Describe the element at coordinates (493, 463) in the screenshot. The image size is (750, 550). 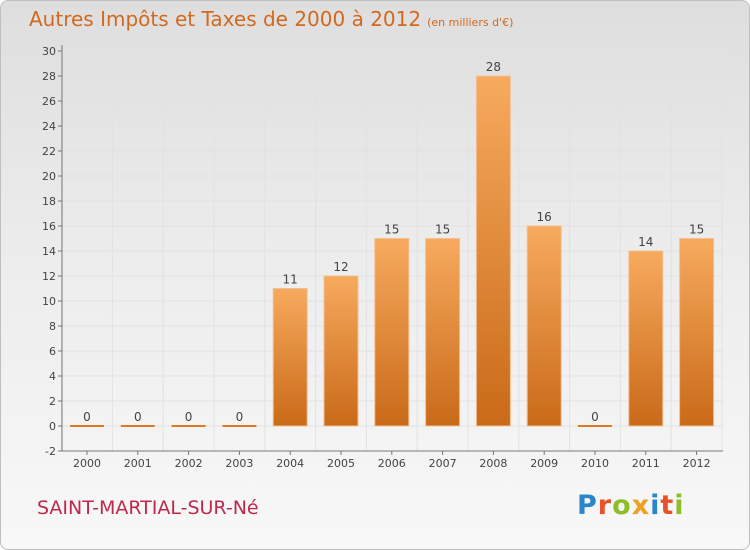
I see `x-tick-label: 2008` at that location.